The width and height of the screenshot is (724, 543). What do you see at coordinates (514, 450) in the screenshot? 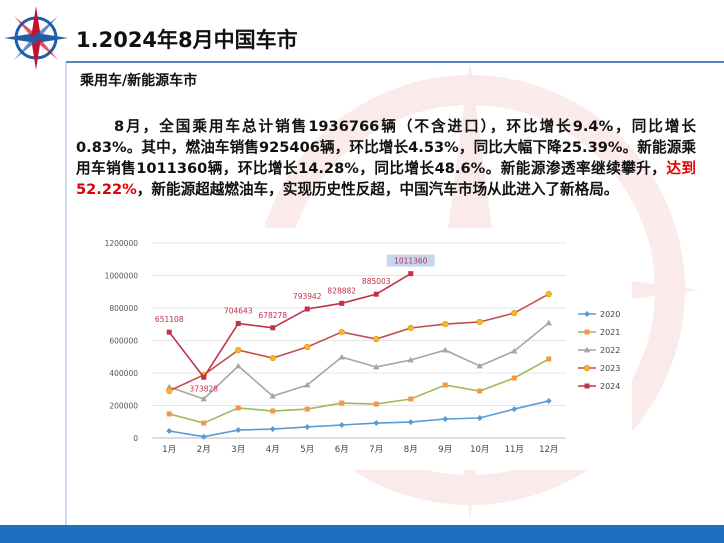
I see `x-tick-label: 11月` at bounding box center [514, 450].